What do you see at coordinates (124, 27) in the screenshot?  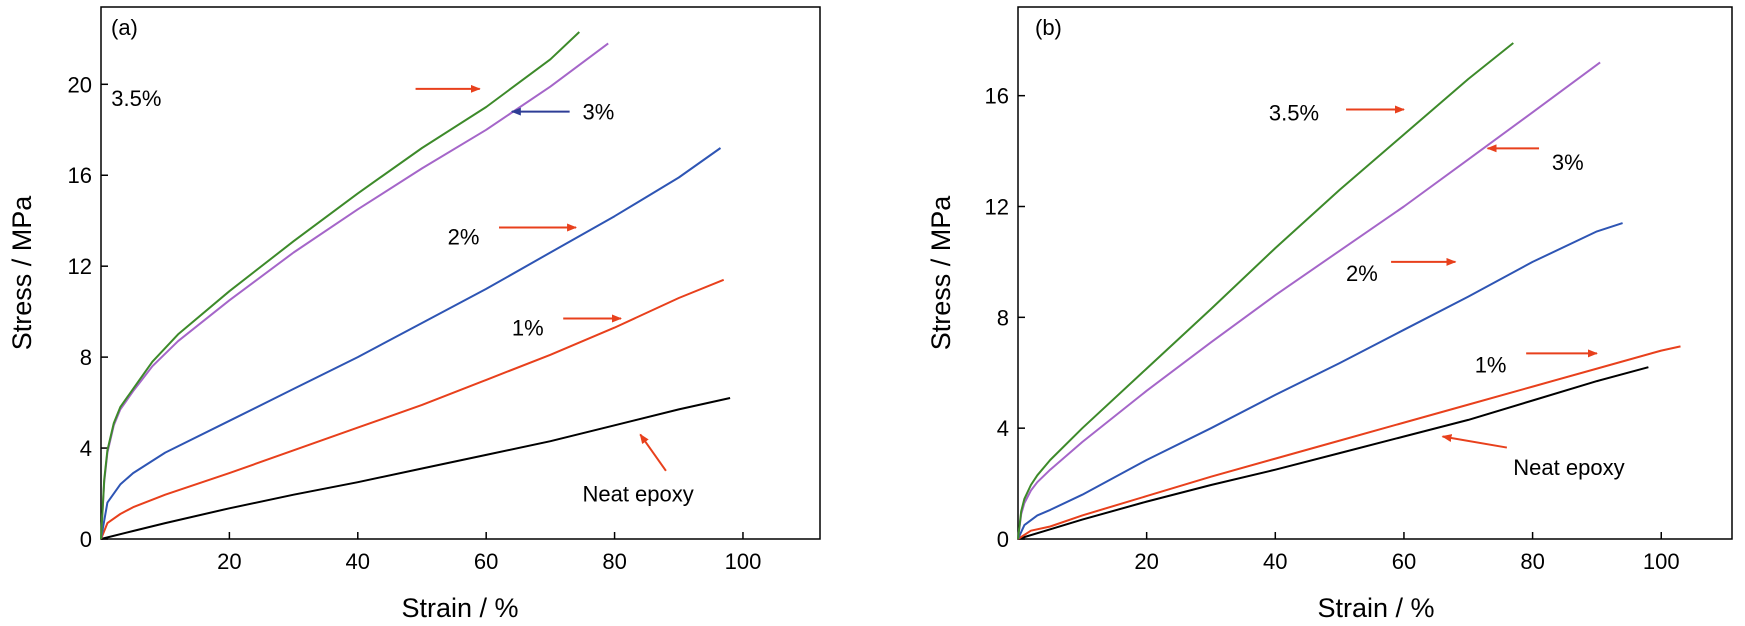 I see `panel-label: (a)` at bounding box center [124, 27].